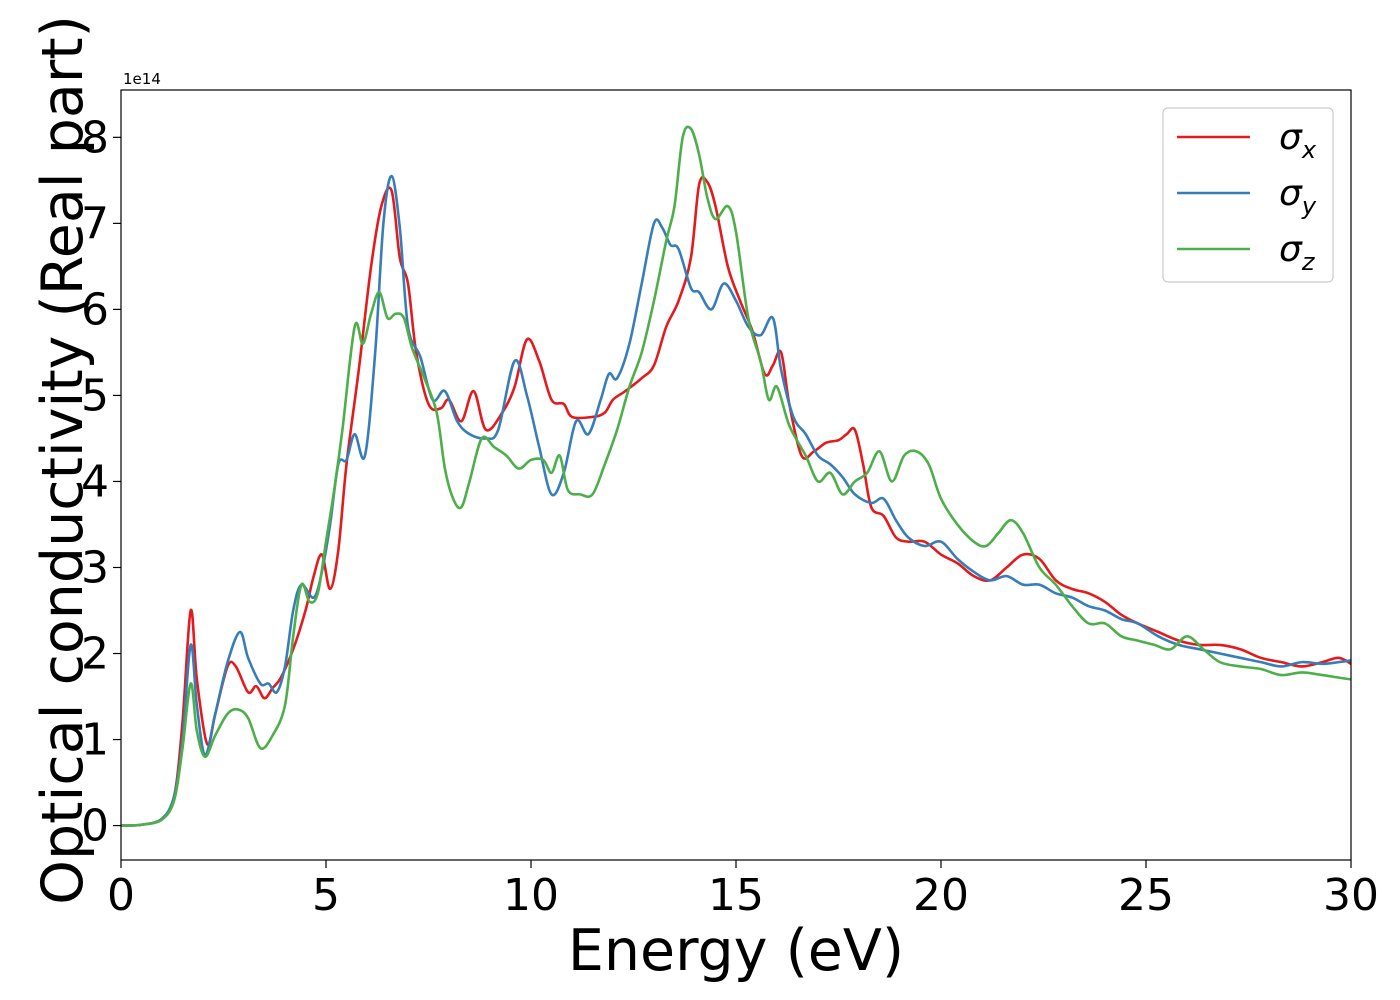 The image size is (1400, 1000). What do you see at coordinates (95, 309) in the screenshot?
I see `y-tick-label: 6` at bounding box center [95, 309].